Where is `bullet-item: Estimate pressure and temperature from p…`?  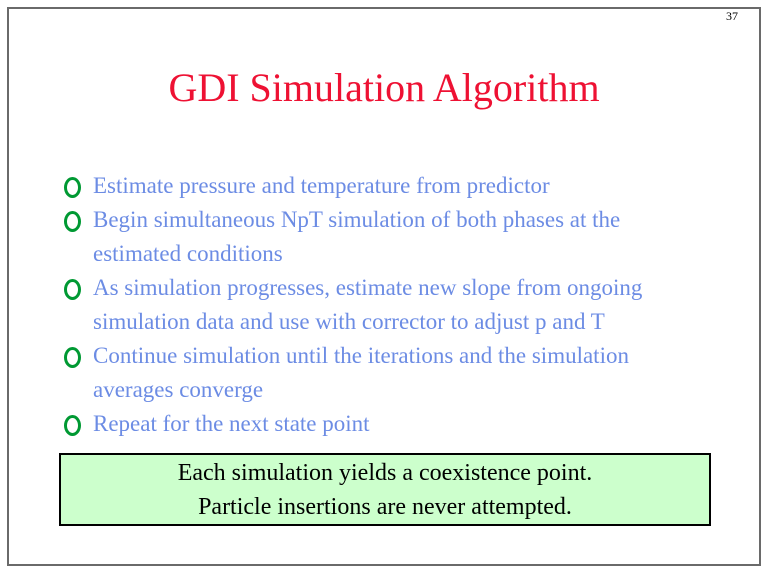 bullet-item: Estimate pressure and temperature from p… is located at coordinates (387, 186).